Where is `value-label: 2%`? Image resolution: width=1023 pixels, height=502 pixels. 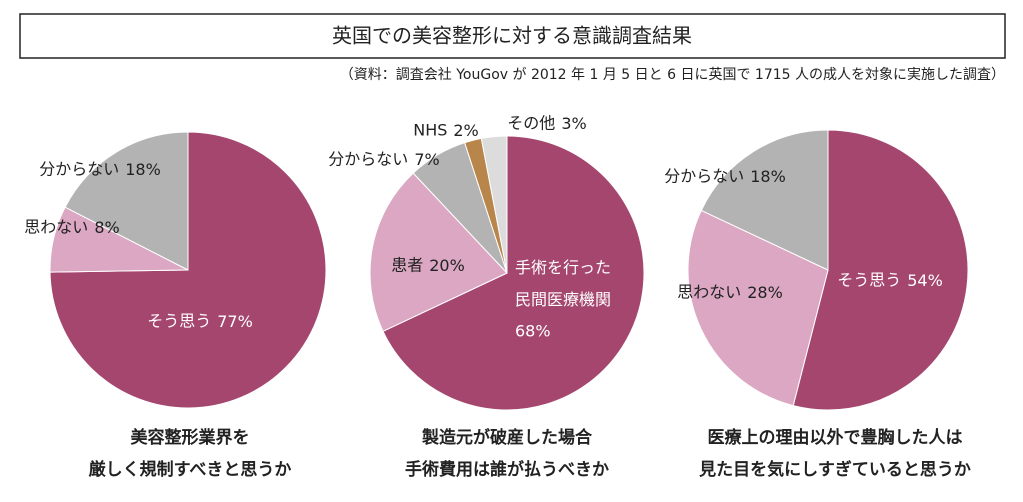
value-label: 2% is located at coordinates (465, 130).